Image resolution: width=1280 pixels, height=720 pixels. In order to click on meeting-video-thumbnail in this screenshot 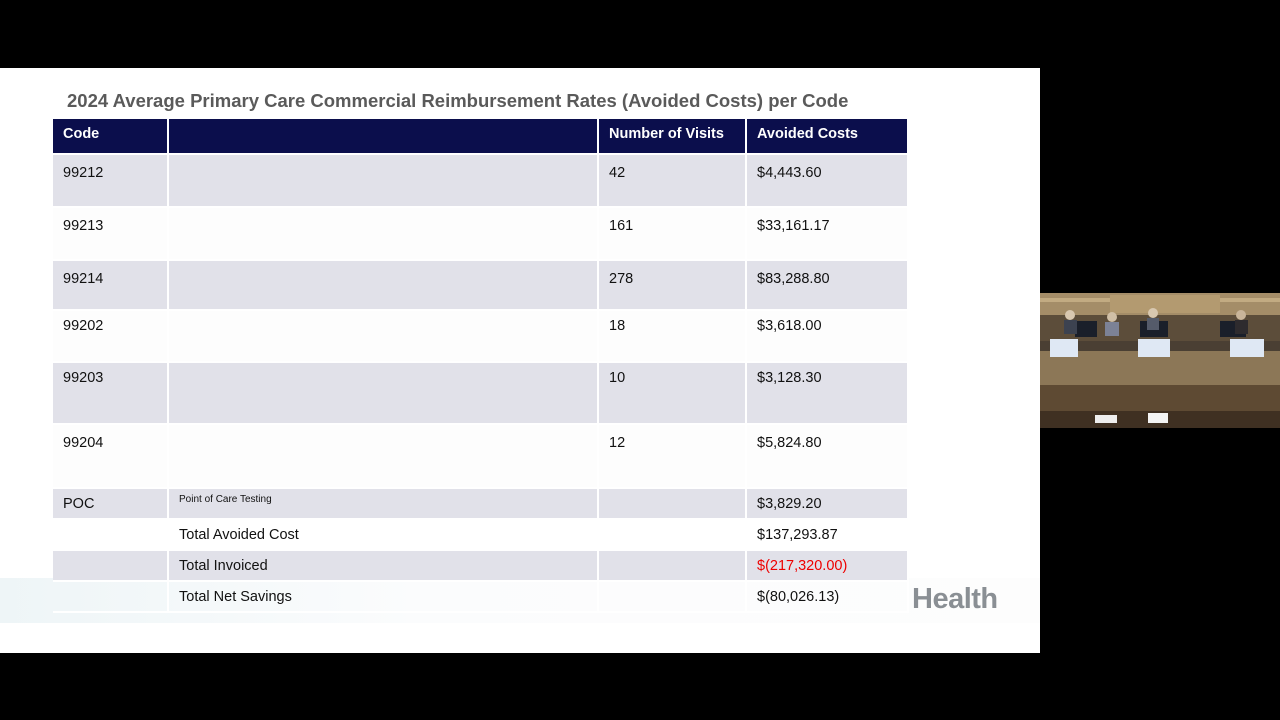, I will do `click(1160, 360)`.